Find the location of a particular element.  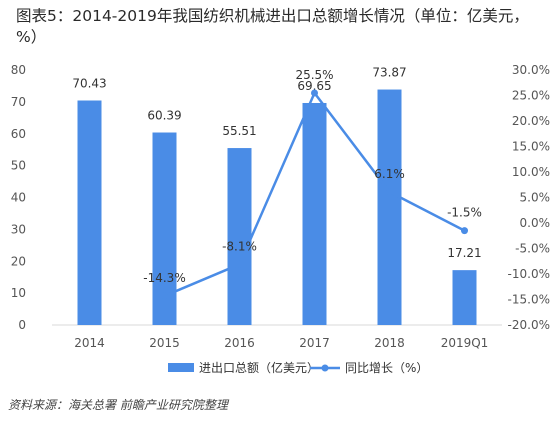

right-tick-label: -20.0% is located at coordinates (529, 325).